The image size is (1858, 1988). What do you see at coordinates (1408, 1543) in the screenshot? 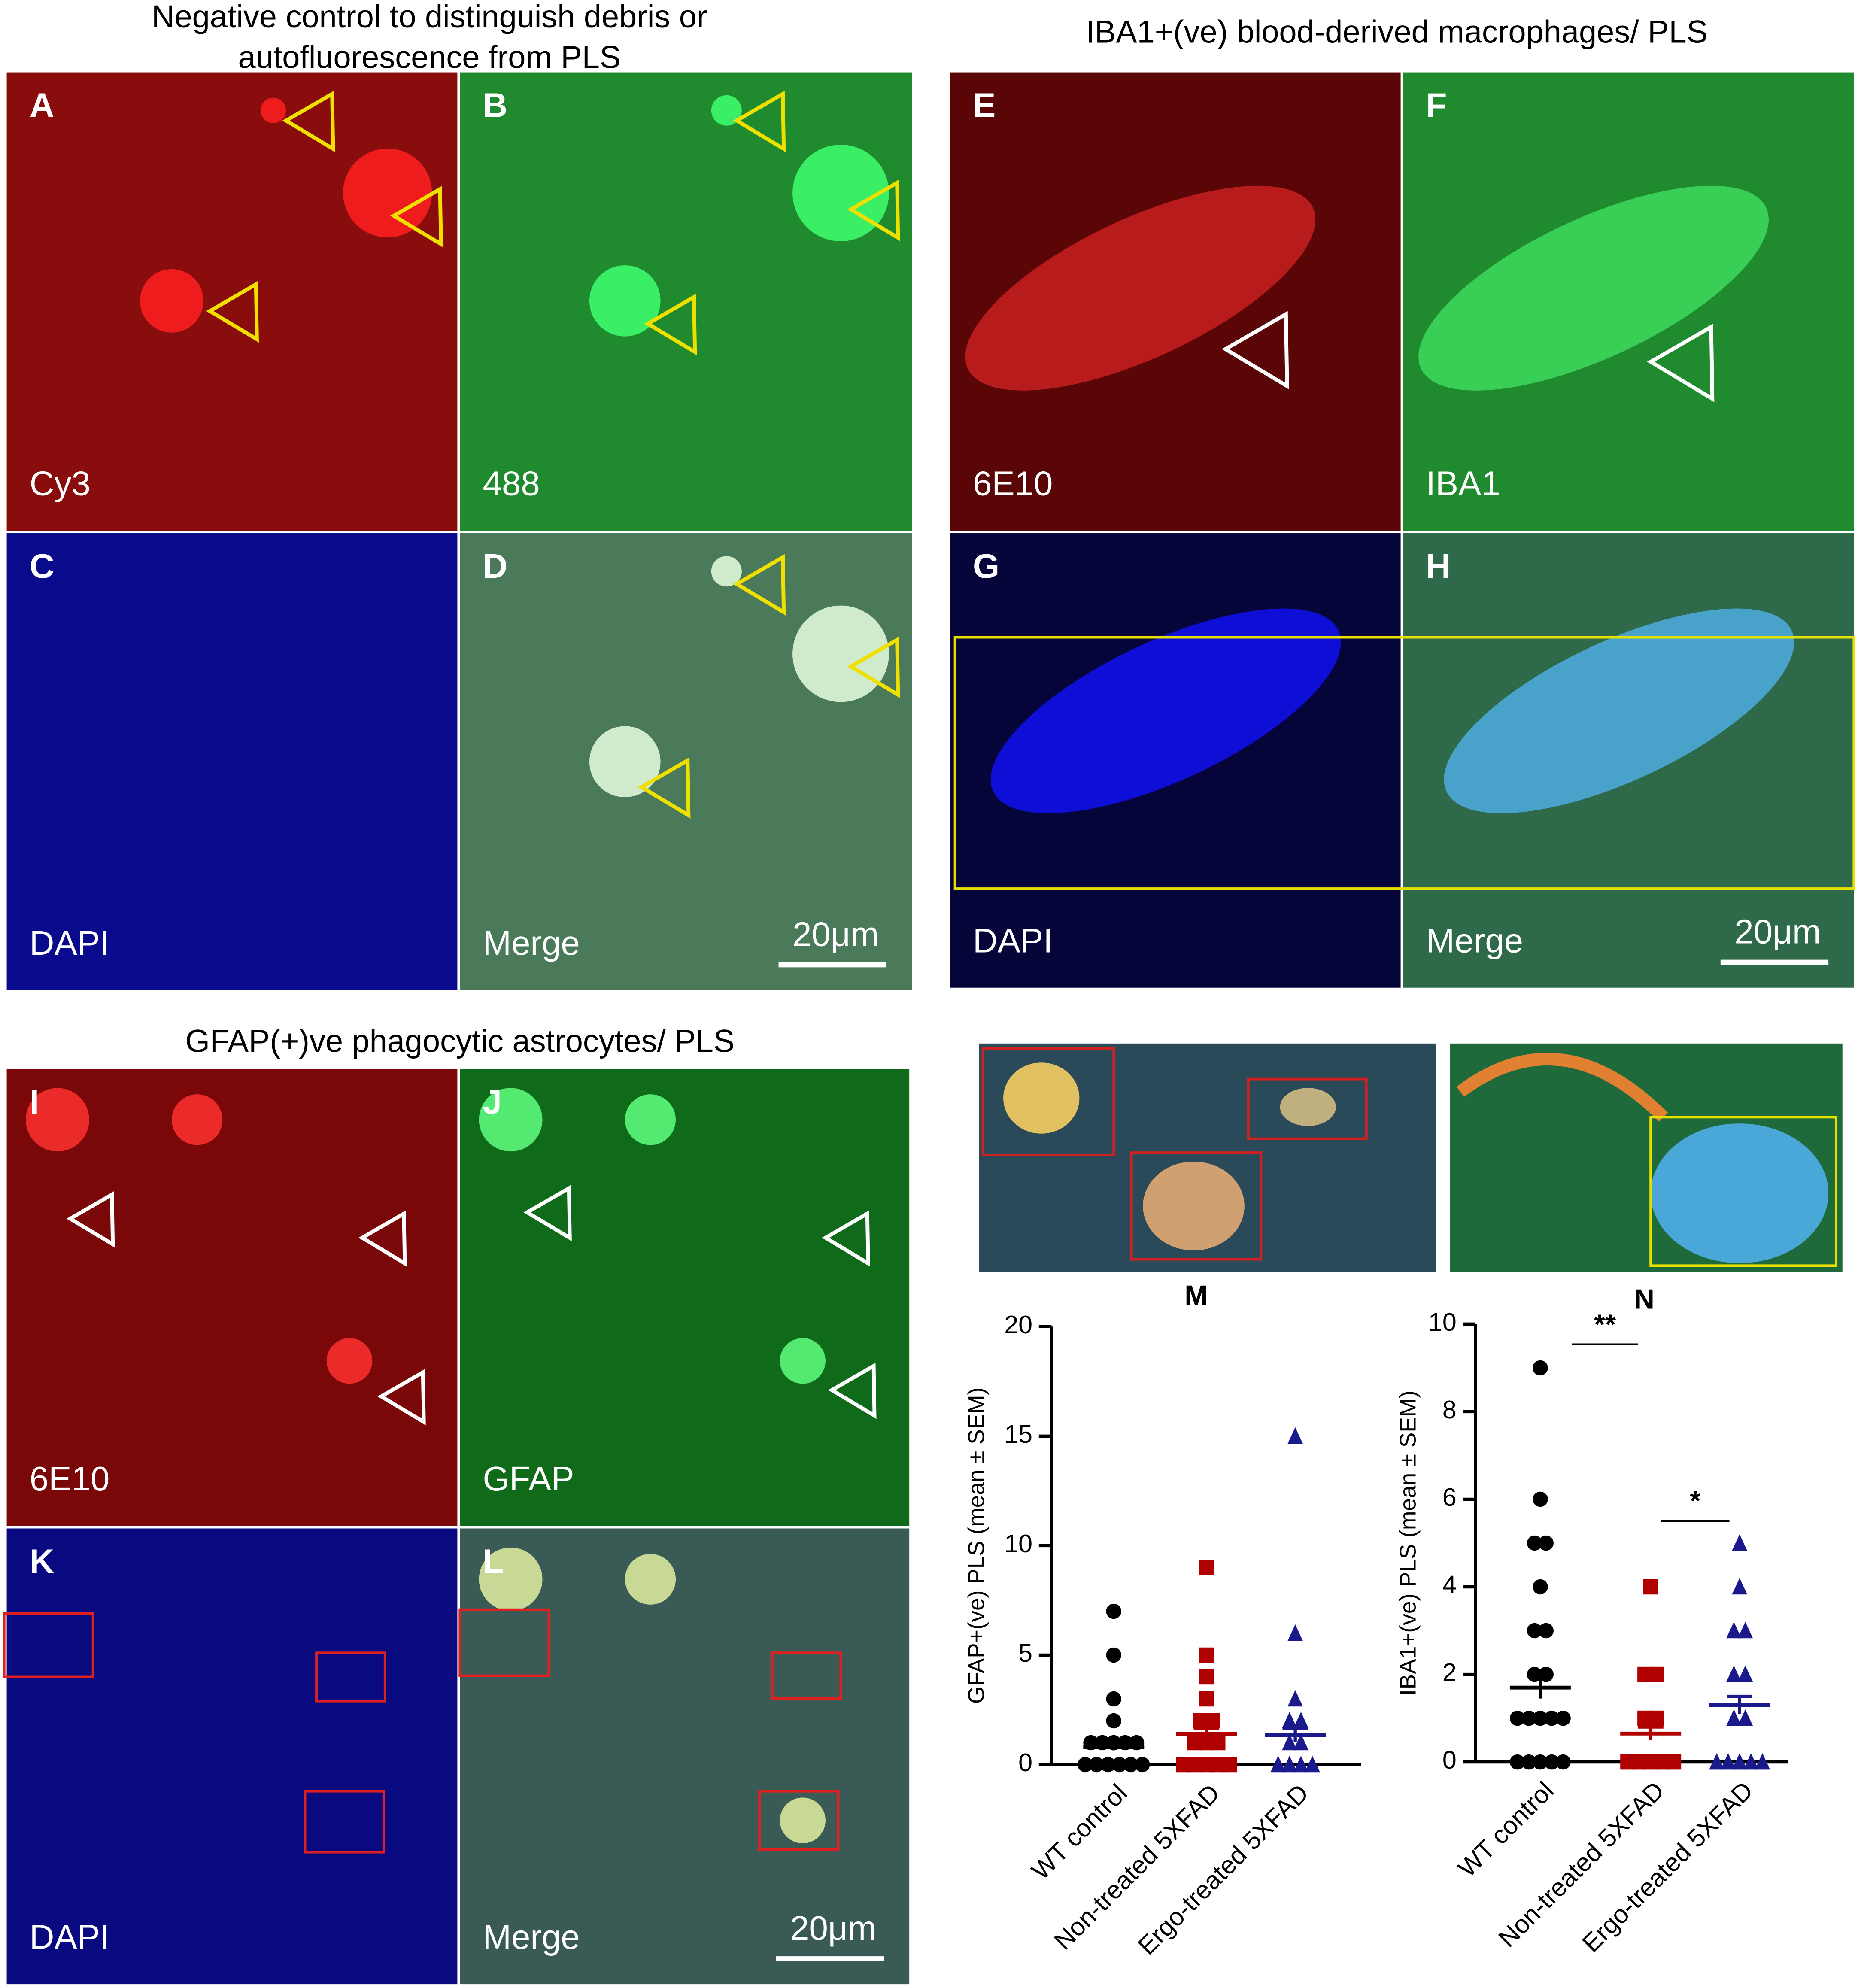
I see `y-axis-label: IBA1+(ve) PLS (mean ± SEM)` at bounding box center [1408, 1543].